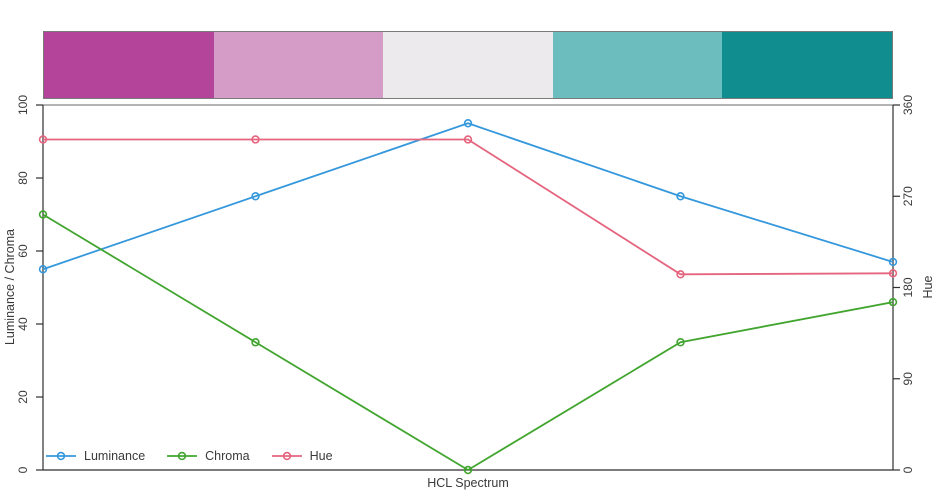  I want to click on legend-item-luminance: Luminance, so click(95, 456).